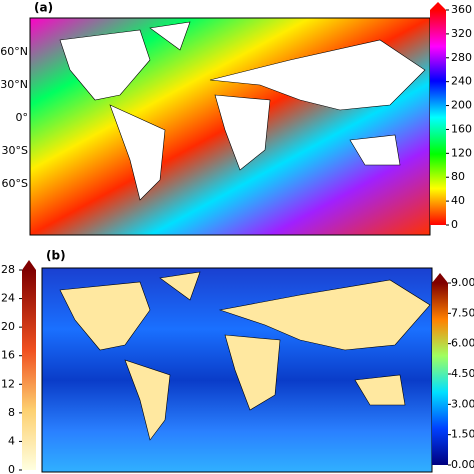 The image size is (474, 474). Describe the element at coordinates (14, 84) in the screenshot. I see `lat-label: 30°N` at that location.